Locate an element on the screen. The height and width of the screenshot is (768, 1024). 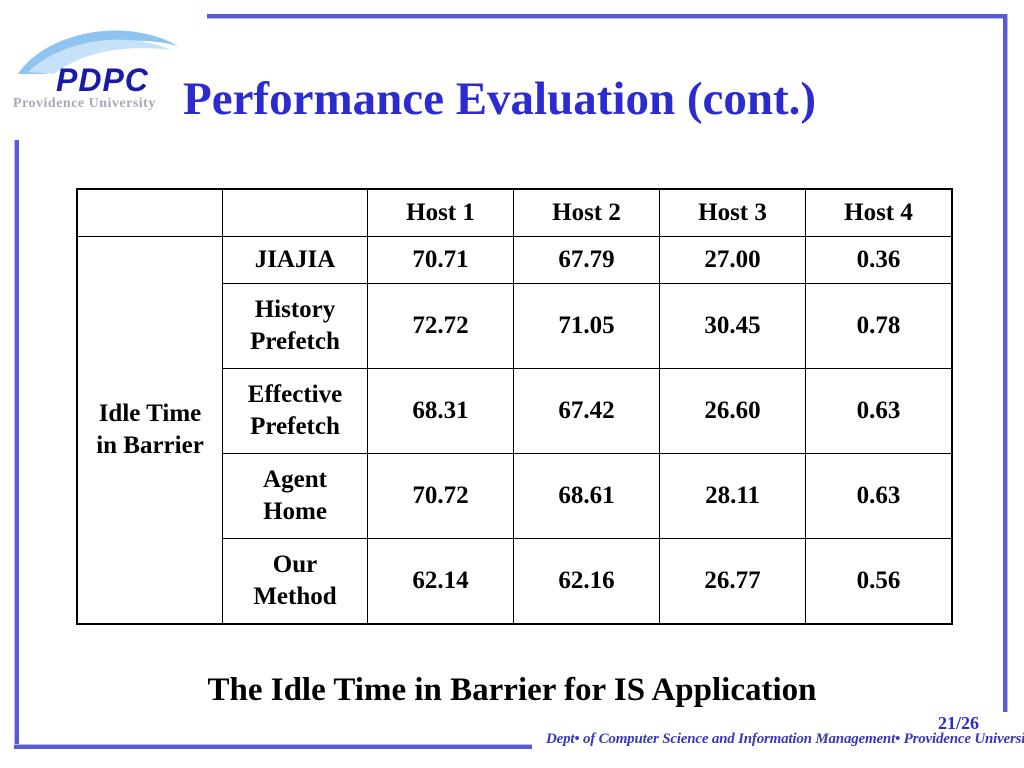
frame-line-right is located at coordinates (1005, 363).